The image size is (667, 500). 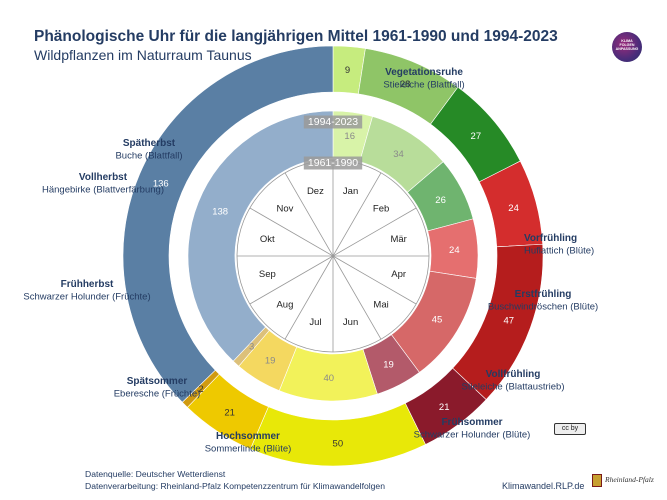 What do you see at coordinates (423, 85) in the screenshot?
I see `callout-indicator-vegetationsruhe: Stieleiche (Blattfall)` at bounding box center [423, 85].